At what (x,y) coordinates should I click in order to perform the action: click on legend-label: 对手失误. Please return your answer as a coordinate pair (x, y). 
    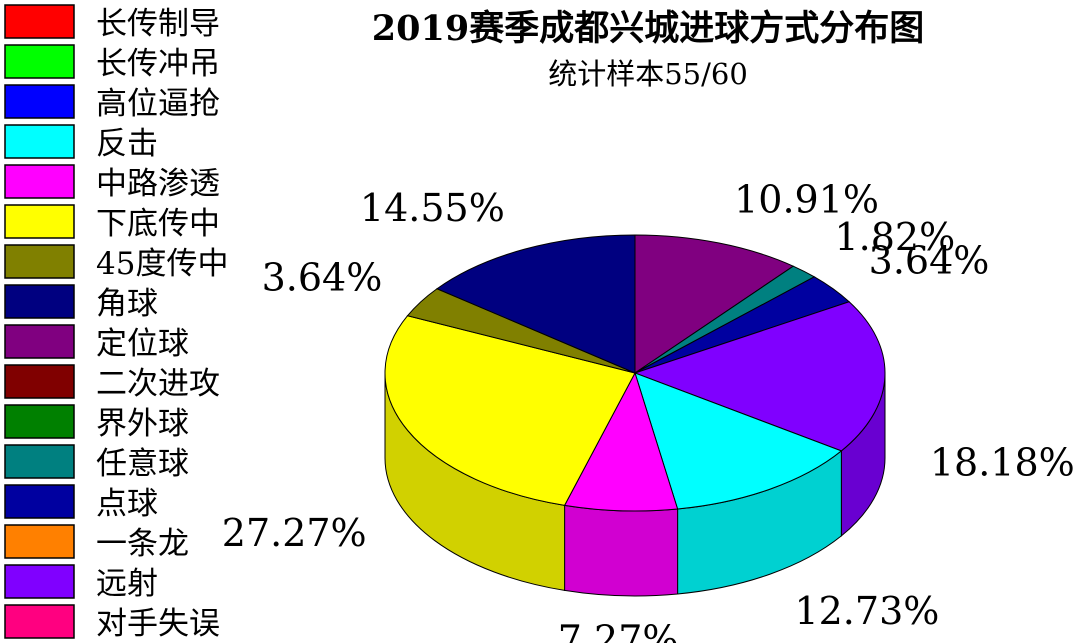
    Looking at the image, I should click on (158, 624).